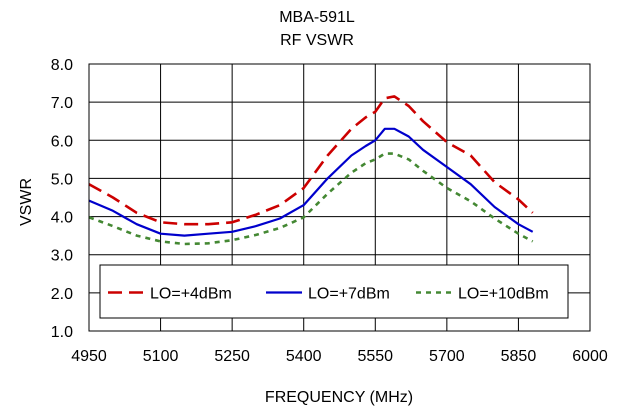  What do you see at coordinates (590, 356) in the screenshot?
I see `x-tick-label: 6000` at bounding box center [590, 356].